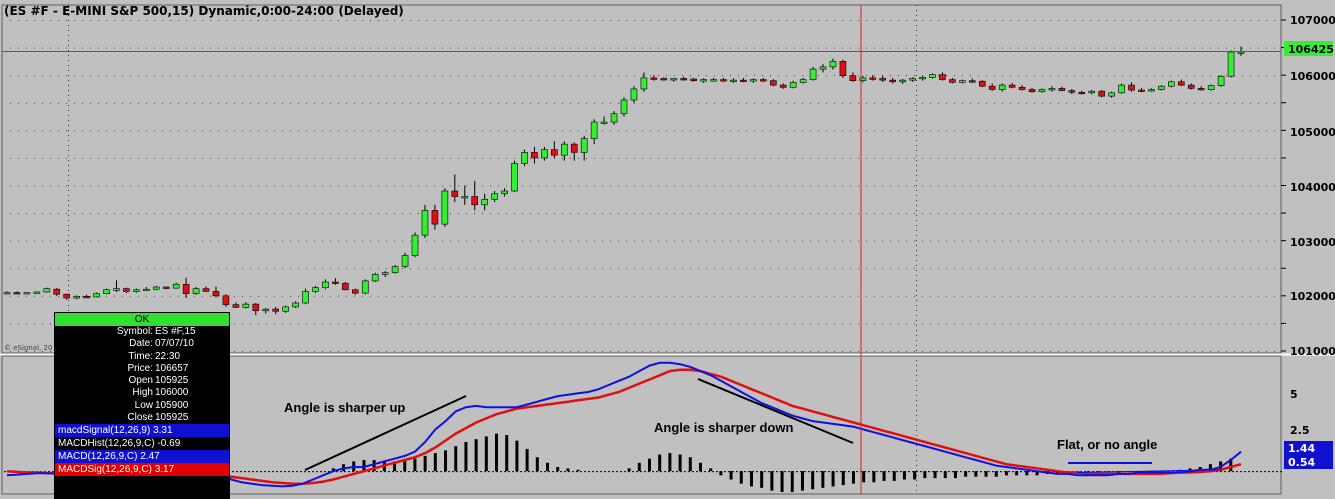 The image size is (1335, 499). Describe the element at coordinates (142, 319) in the screenshot. I see `ok-button: OK` at that location.